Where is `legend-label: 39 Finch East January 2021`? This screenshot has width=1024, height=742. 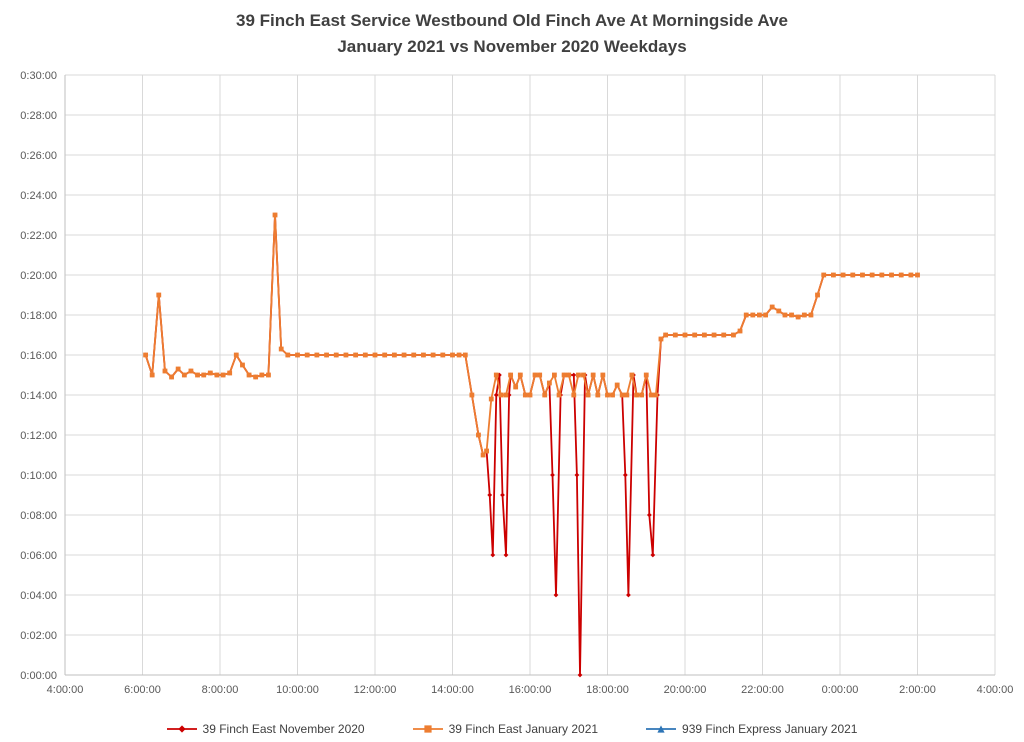 legend-label: 39 Finch East January 2021 is located at coordinates (523, 729).